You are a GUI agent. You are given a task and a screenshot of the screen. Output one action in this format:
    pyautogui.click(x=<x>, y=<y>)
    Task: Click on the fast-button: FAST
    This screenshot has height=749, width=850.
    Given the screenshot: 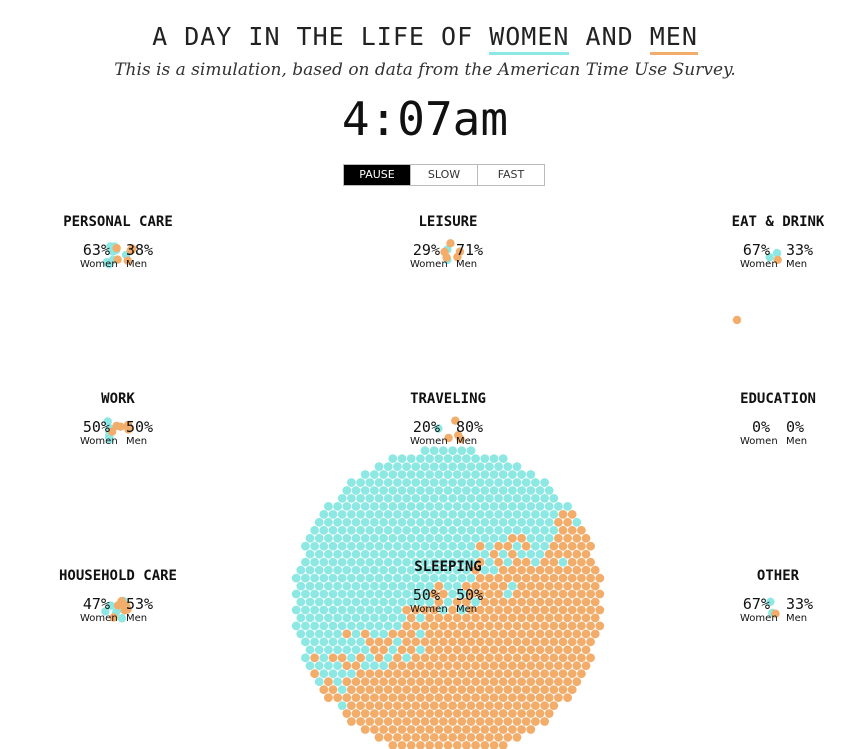 What is the action you would take?
    pyautogui.click(x=510, y=175)
    